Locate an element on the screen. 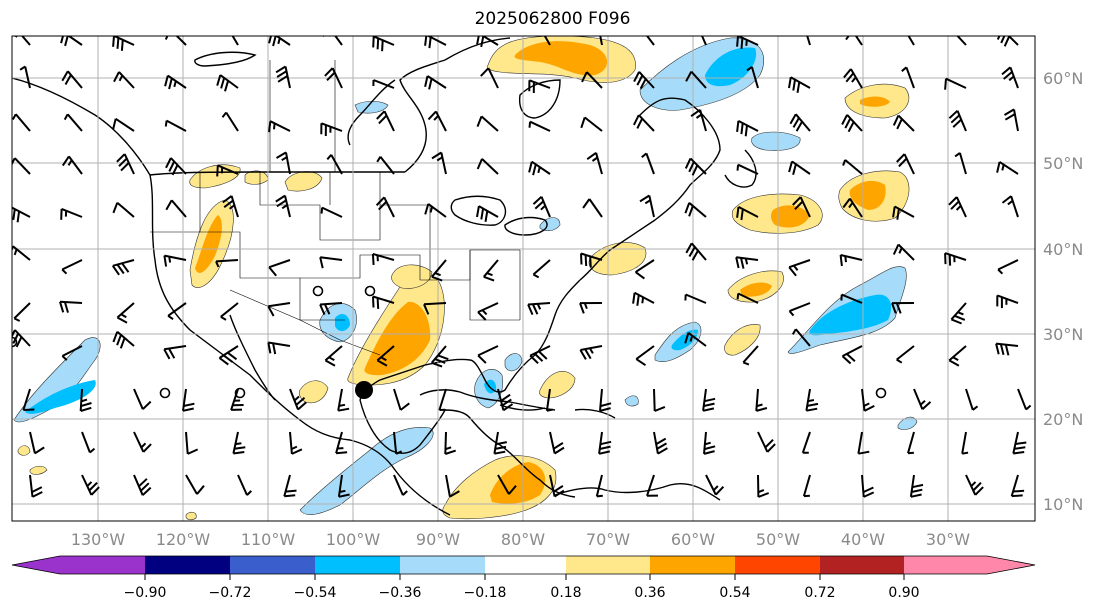 This screenshot has height=615, width=1105. lon-label: 70°W is located at coordinates (608, 539).